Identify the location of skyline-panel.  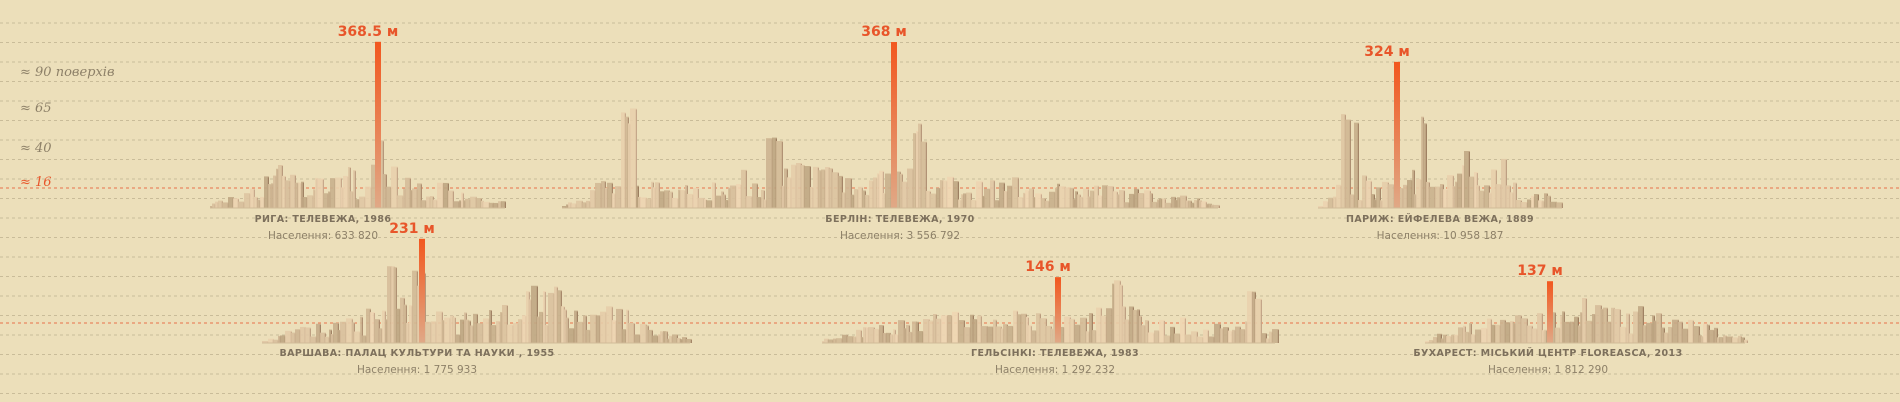
(1586, 312).